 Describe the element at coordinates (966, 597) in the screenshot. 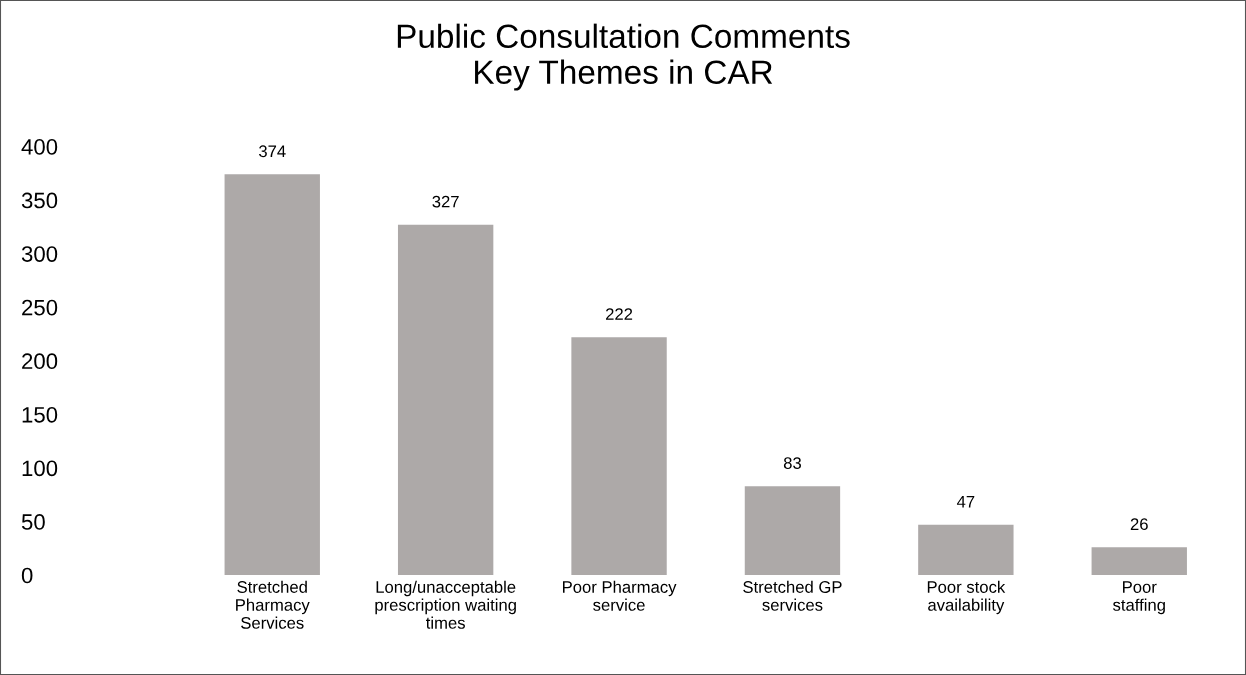

I see `x-tick-label: Poor stock availability` at that location.